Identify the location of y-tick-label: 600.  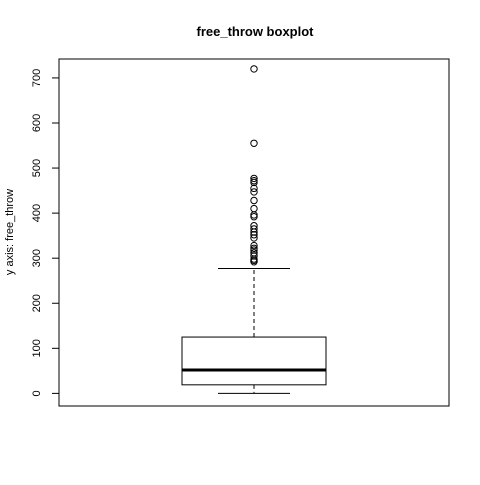
(37, 123).